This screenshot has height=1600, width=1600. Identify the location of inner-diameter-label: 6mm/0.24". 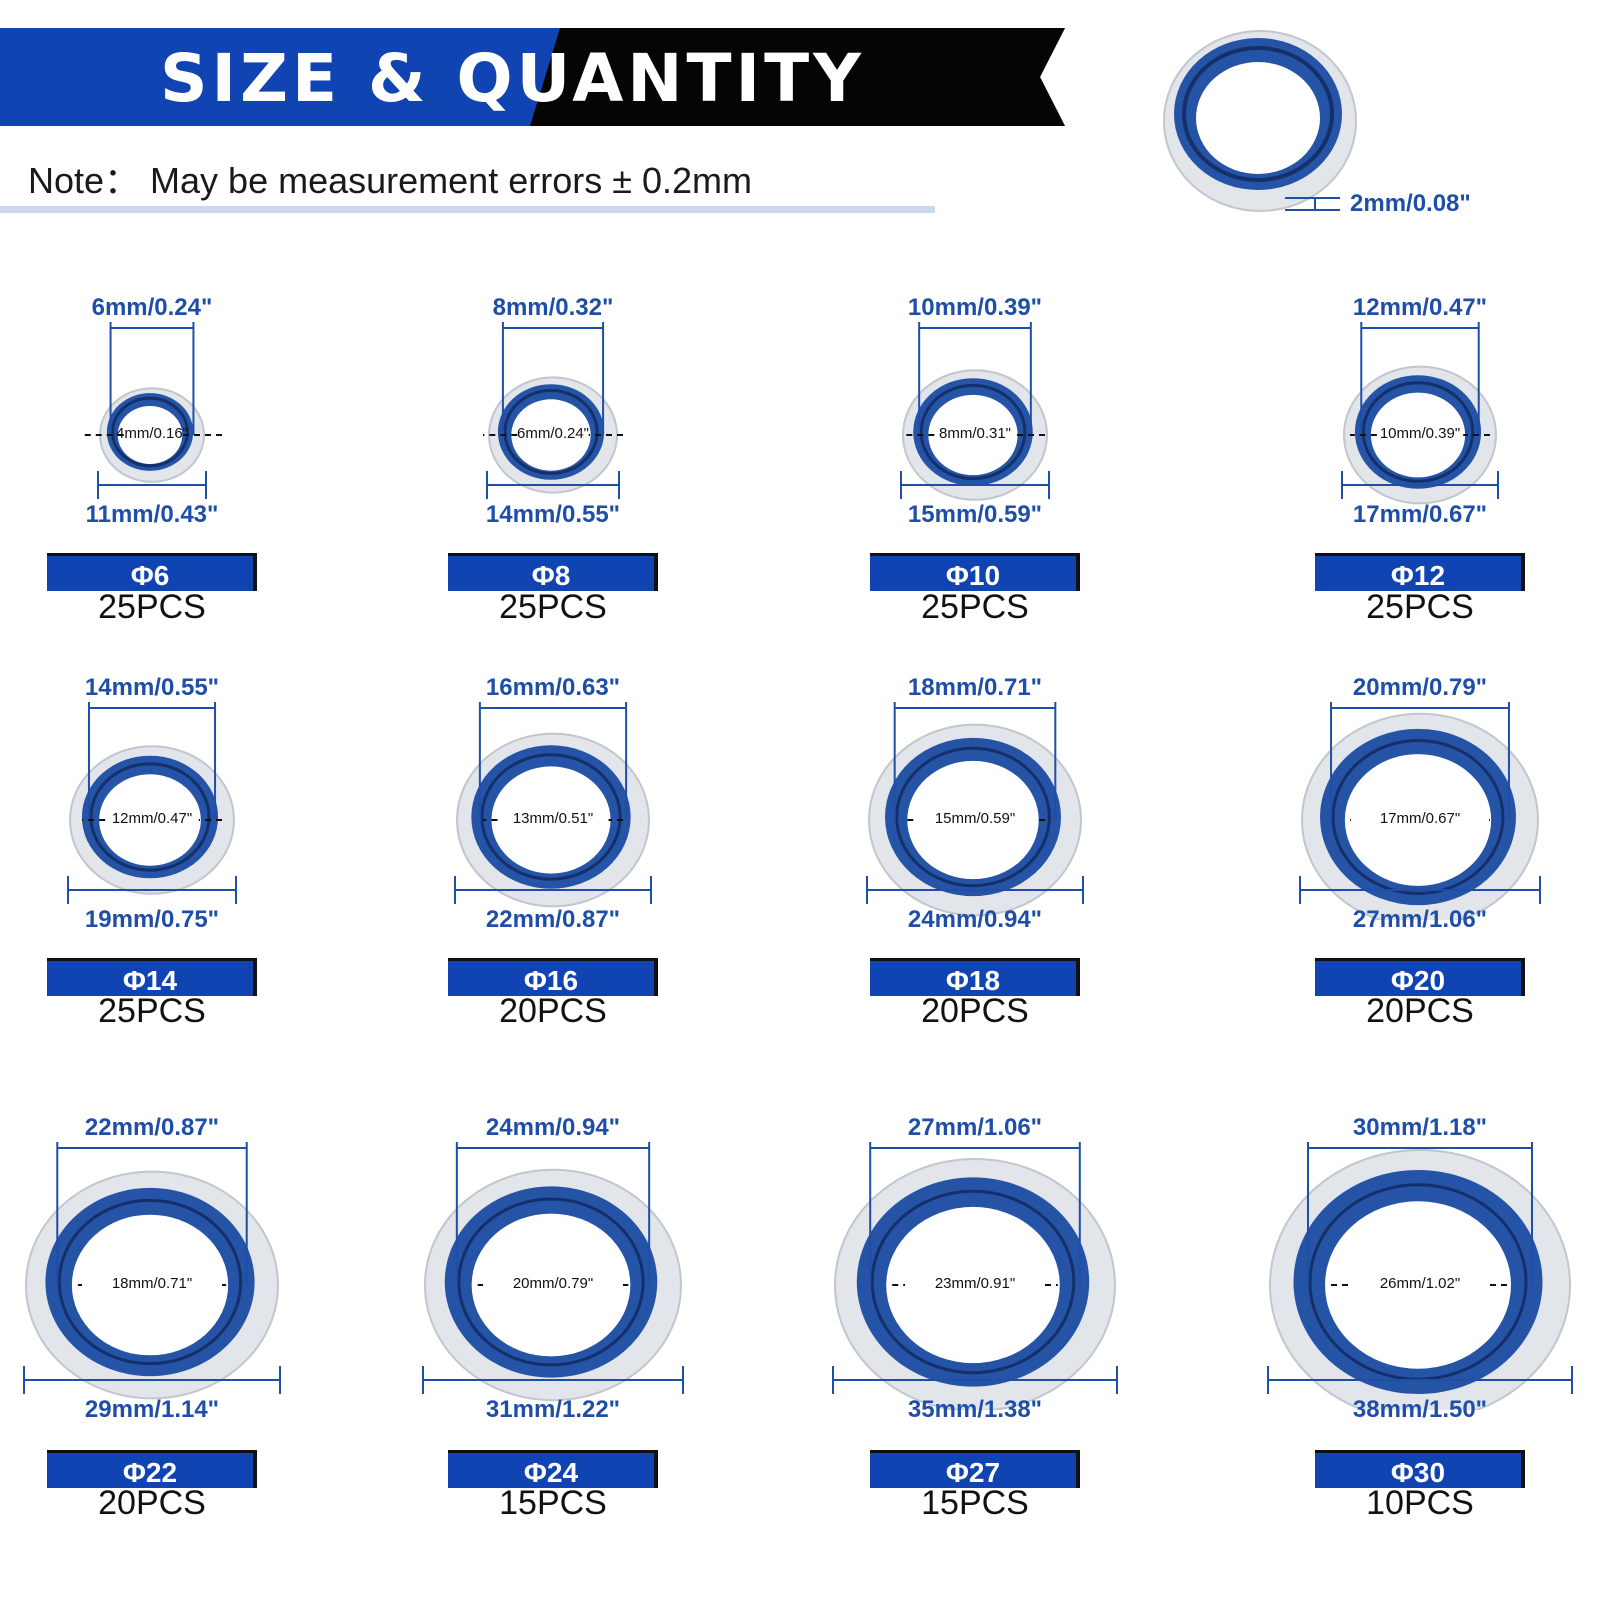
(152, 307).